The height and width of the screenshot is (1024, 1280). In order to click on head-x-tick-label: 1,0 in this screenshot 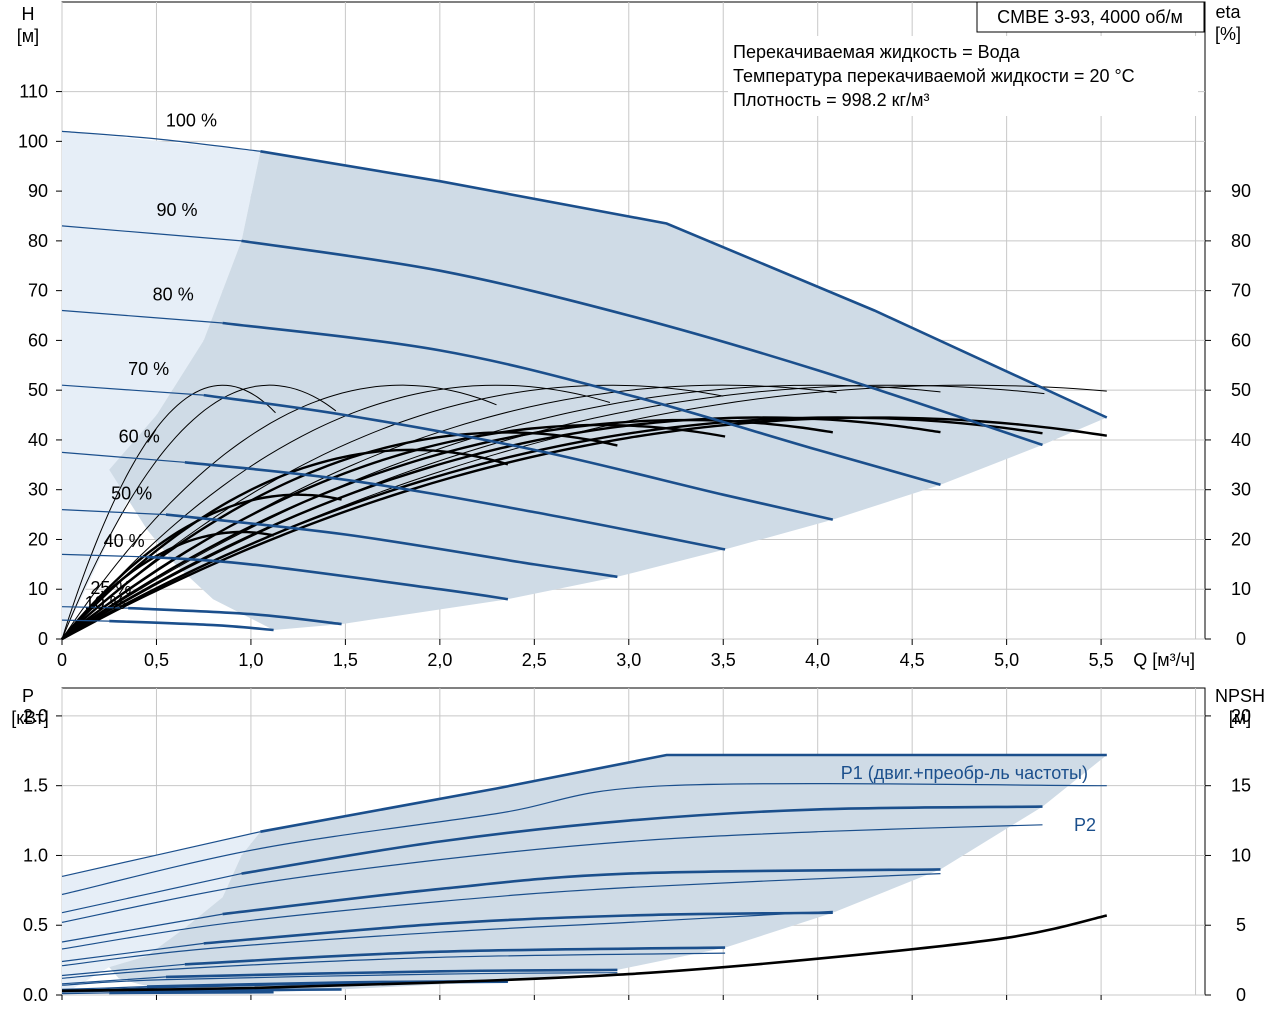, I will do `click(250, 660)`.